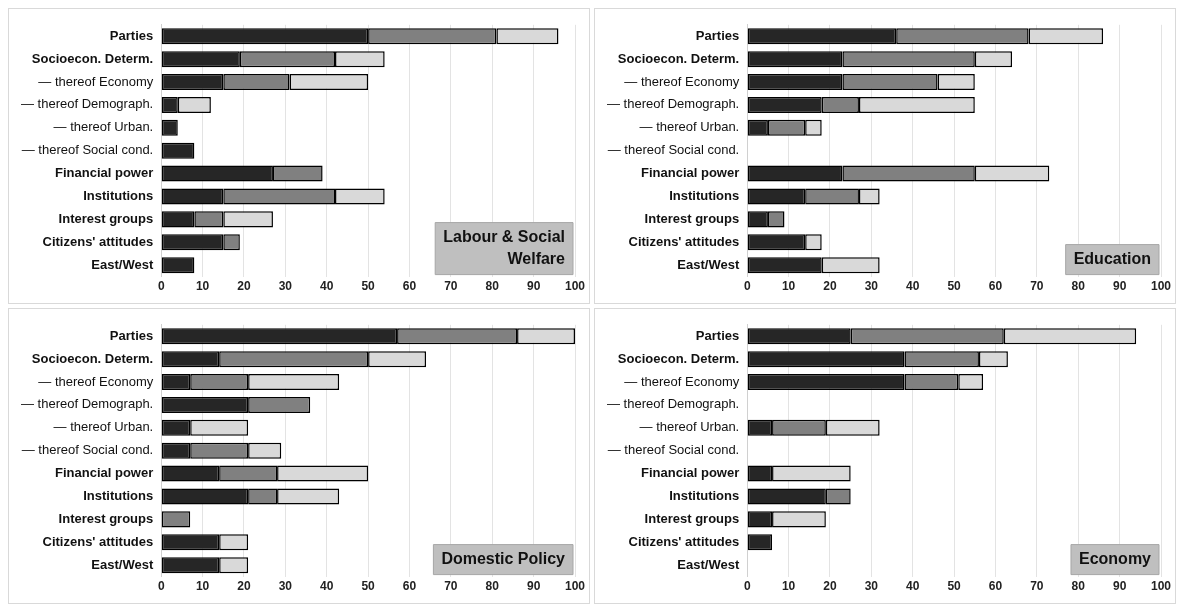 The image size is (1184, 613). Describe the element at coordinates (1115, 559) in the screenshot. I see `text: Economy` at that location.